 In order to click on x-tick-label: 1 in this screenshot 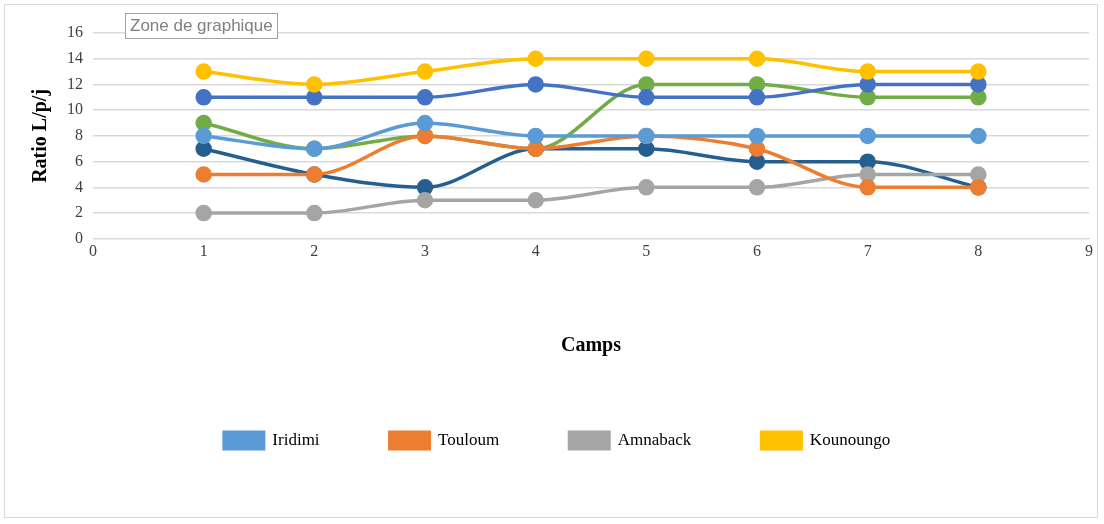, I will do `click(203, 250)`.